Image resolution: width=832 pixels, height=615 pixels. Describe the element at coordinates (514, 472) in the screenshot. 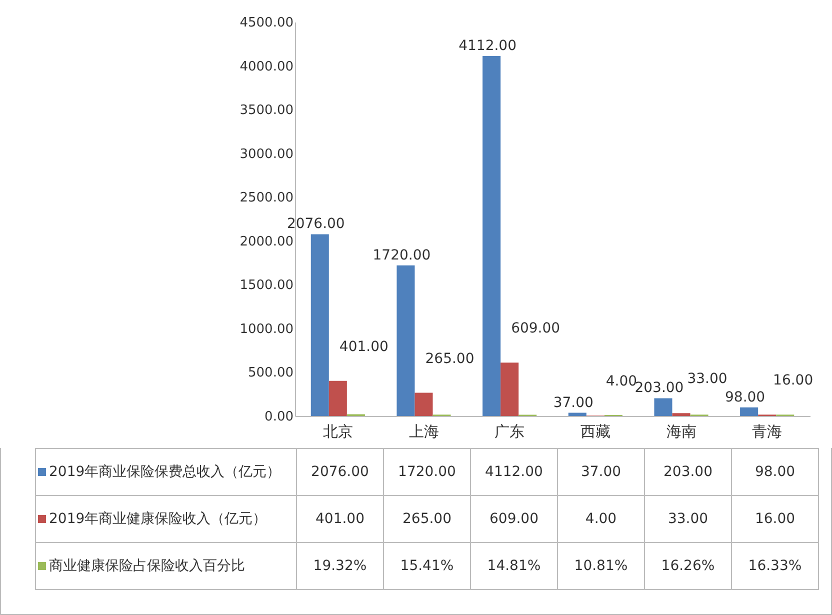

I see `data-label: 4112.00` at that location.